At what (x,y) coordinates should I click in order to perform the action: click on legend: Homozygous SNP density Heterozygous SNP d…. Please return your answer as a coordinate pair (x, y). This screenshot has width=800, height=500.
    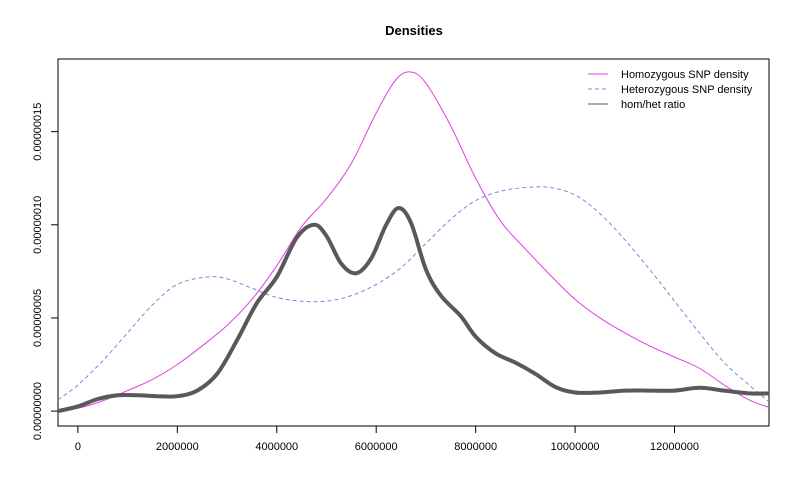
    Looking at the image, I should click on (670, 90).